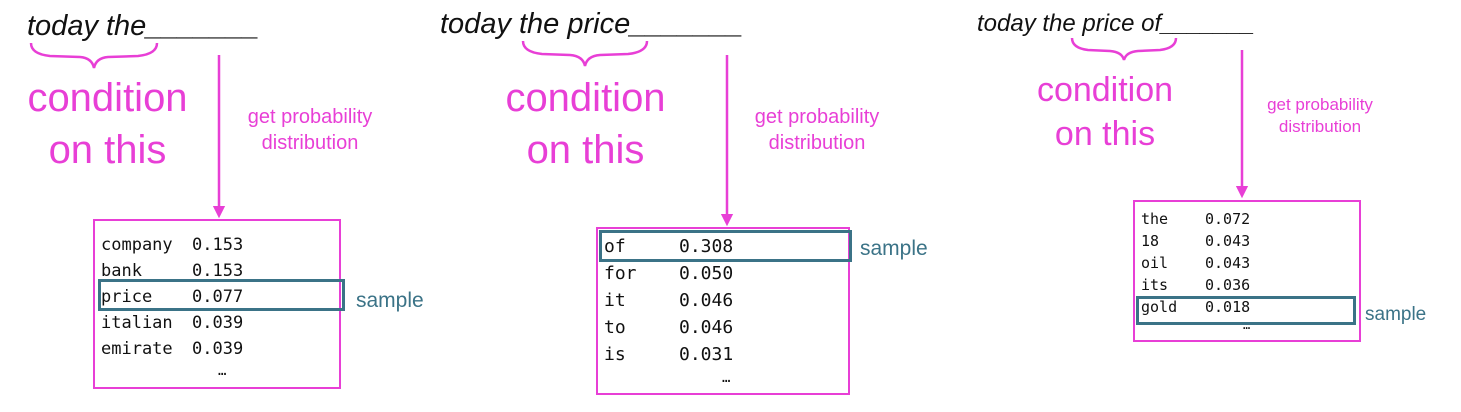 This screenshot has width=1461, height=412. I want to click on distribution-row: the 0.072, so click(1195, 219).